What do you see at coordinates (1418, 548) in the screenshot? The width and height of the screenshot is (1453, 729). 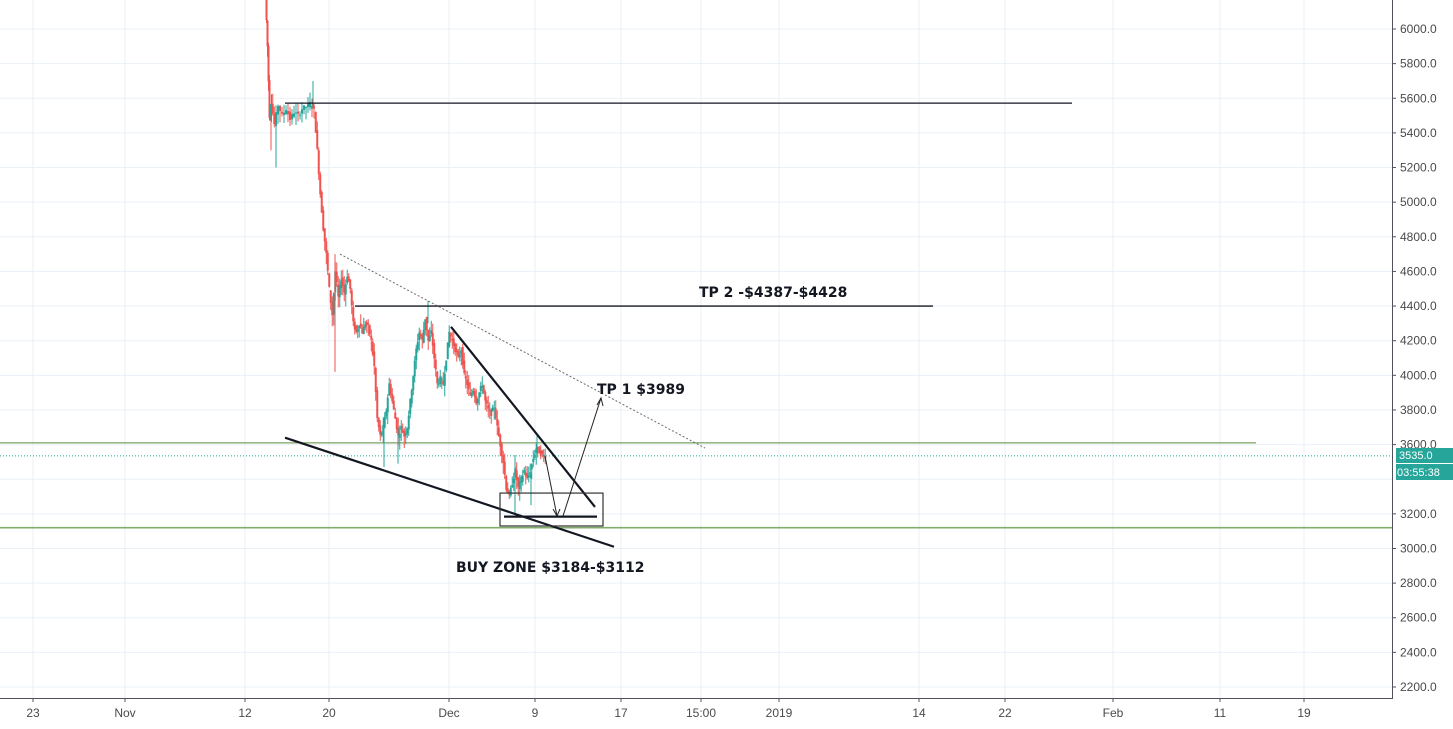 I see `price-tick-label: 3000.0` at bounding box center [1418, 548].